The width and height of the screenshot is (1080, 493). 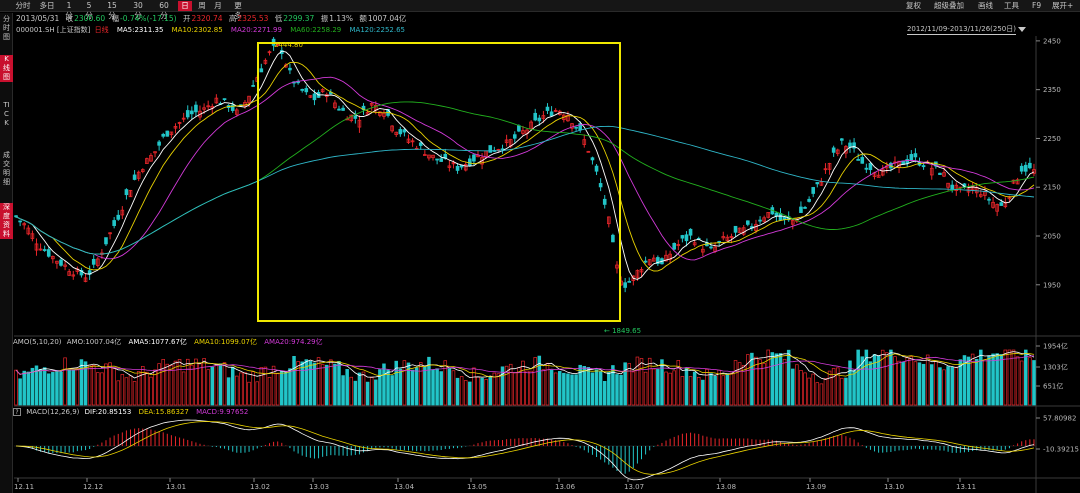 I want to click on tab-weekly: 周, so click(x=202, y=5).